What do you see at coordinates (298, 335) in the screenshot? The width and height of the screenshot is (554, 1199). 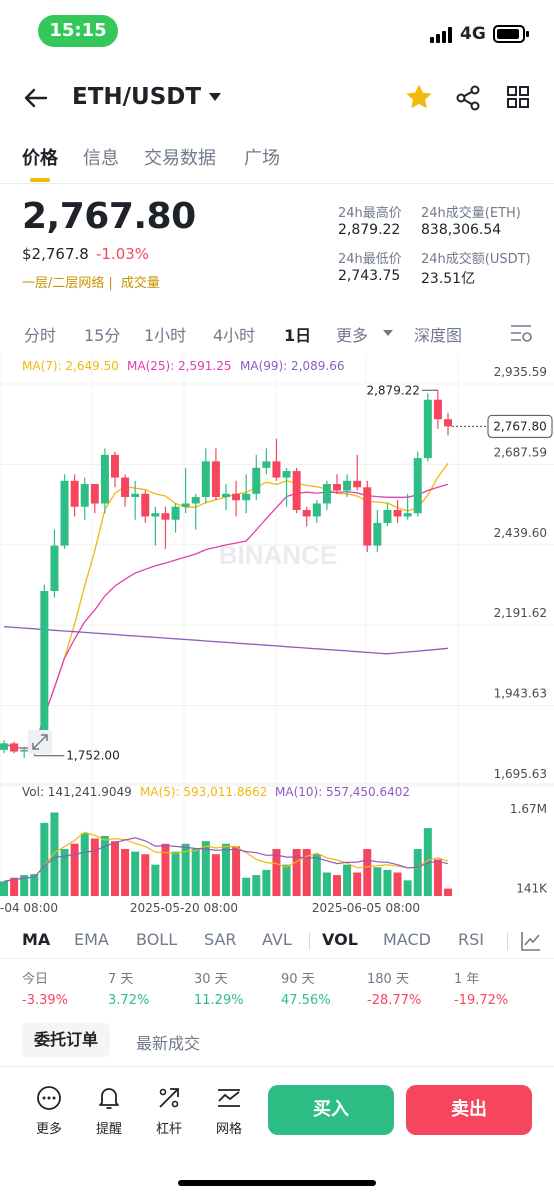 I see `tf-1d: 1日` at bounding box center [298, 335].